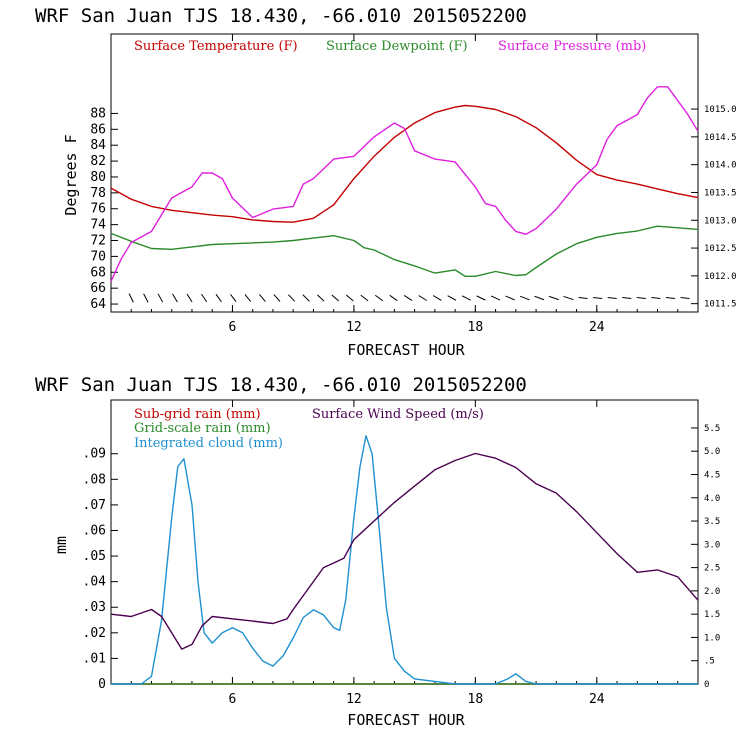 This screenshot has height=740, width=740. What do you see at coordinates (94, 479) in the screenshot?
I see `y-tick-label: .08` at bounding box center [94, 479].